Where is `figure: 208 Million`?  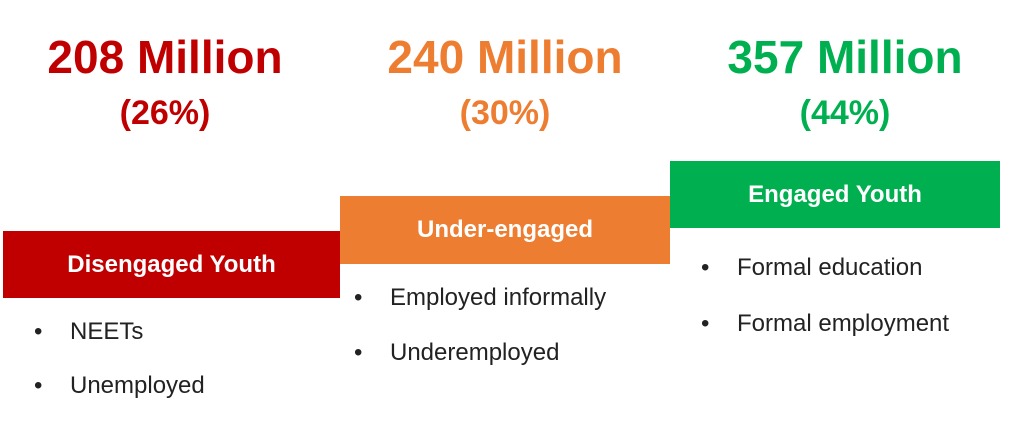
figure: 208 Million is located at coordinates (165, 57).